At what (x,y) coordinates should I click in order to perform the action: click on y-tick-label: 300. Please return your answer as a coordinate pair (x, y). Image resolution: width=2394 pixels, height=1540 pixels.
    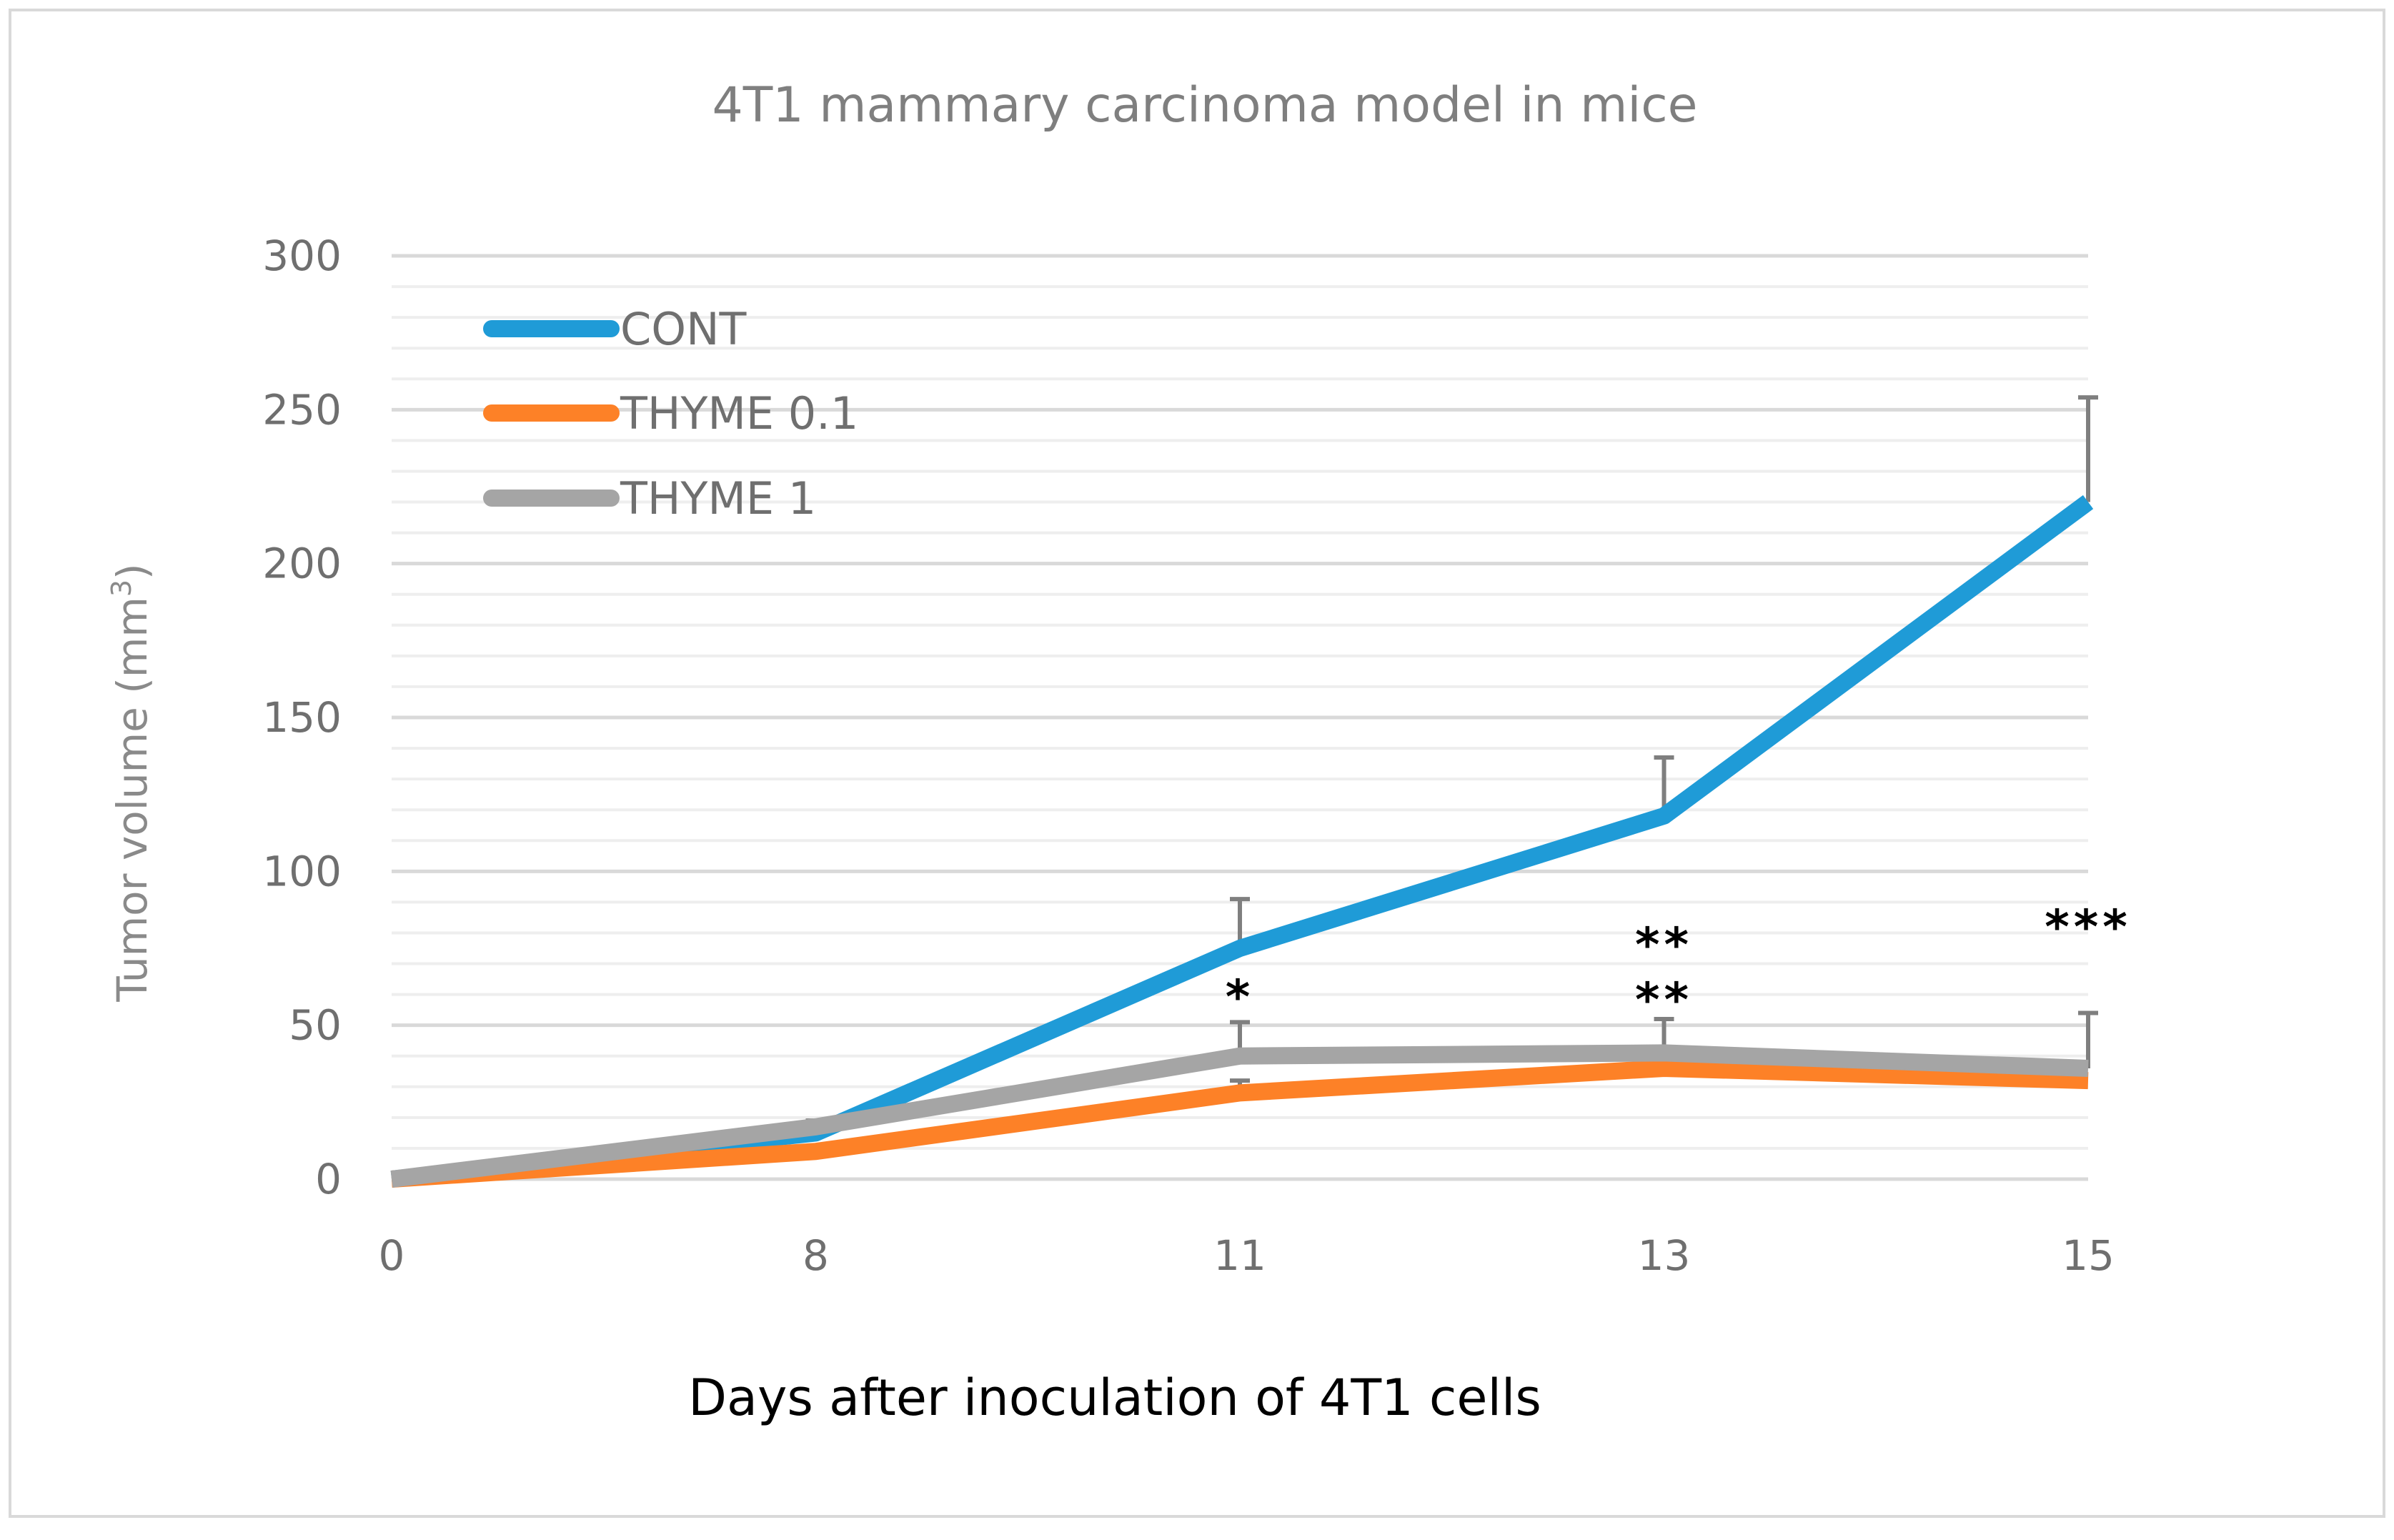
    Looking at the image, I should click on (302, 256).